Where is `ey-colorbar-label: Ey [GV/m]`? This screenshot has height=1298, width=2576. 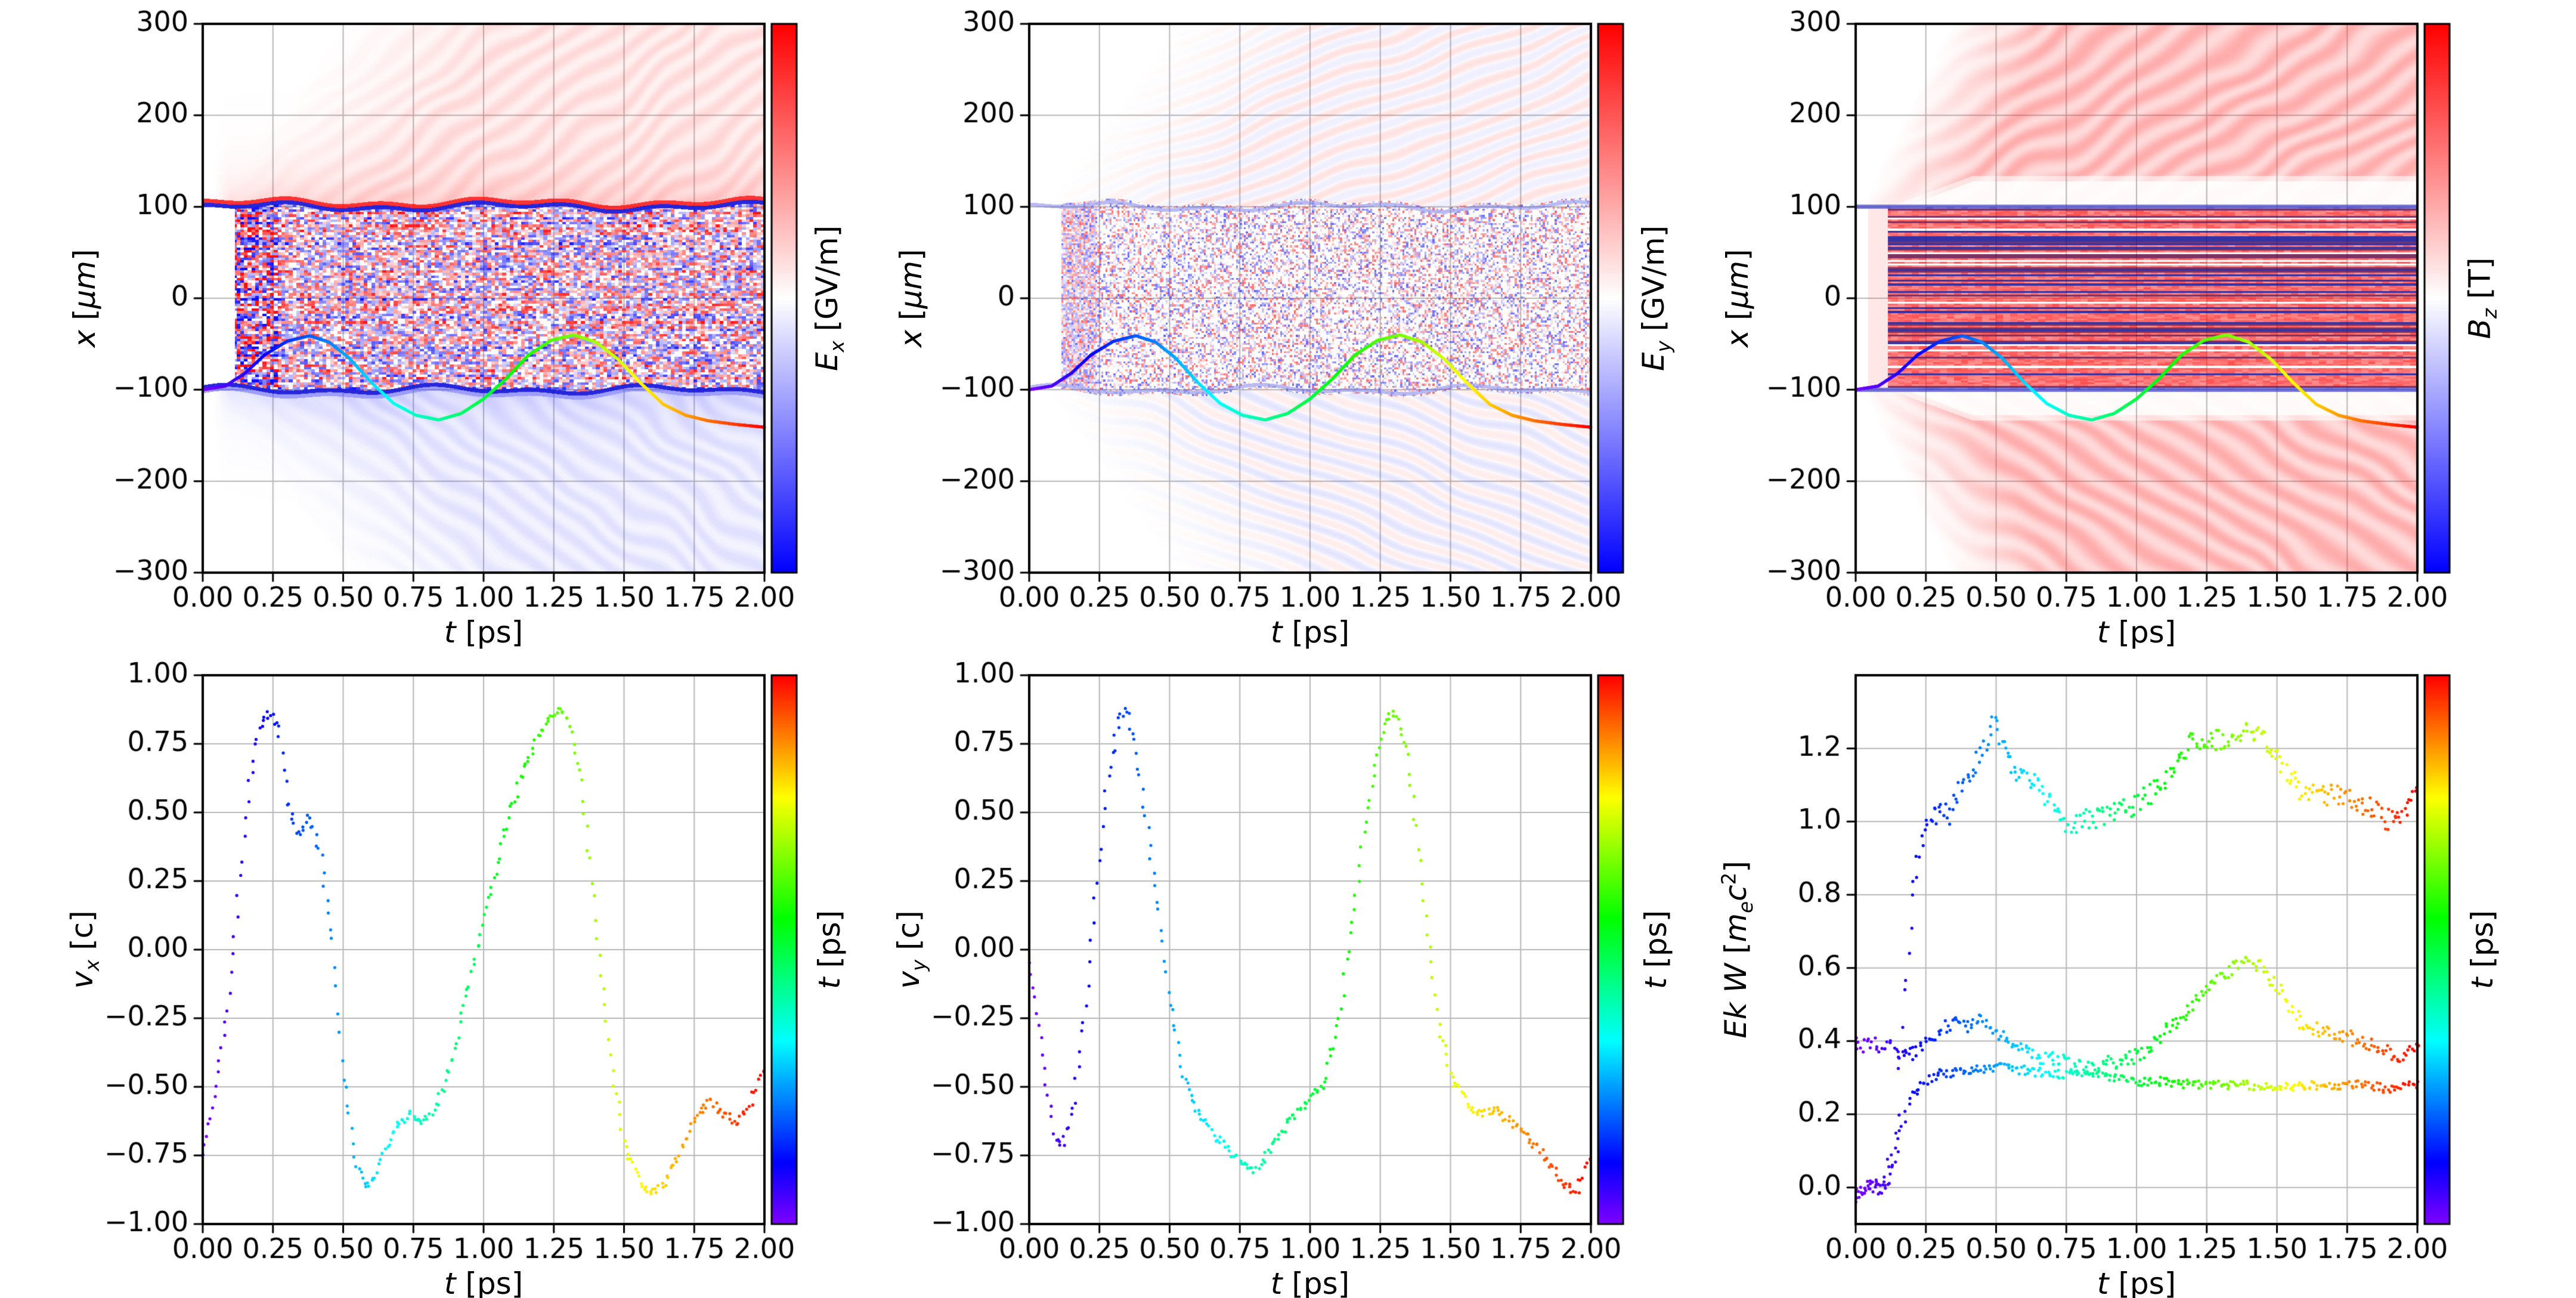 ey-colorbar-label: Ey [GV/m] is located at coordinates (1655, 298).